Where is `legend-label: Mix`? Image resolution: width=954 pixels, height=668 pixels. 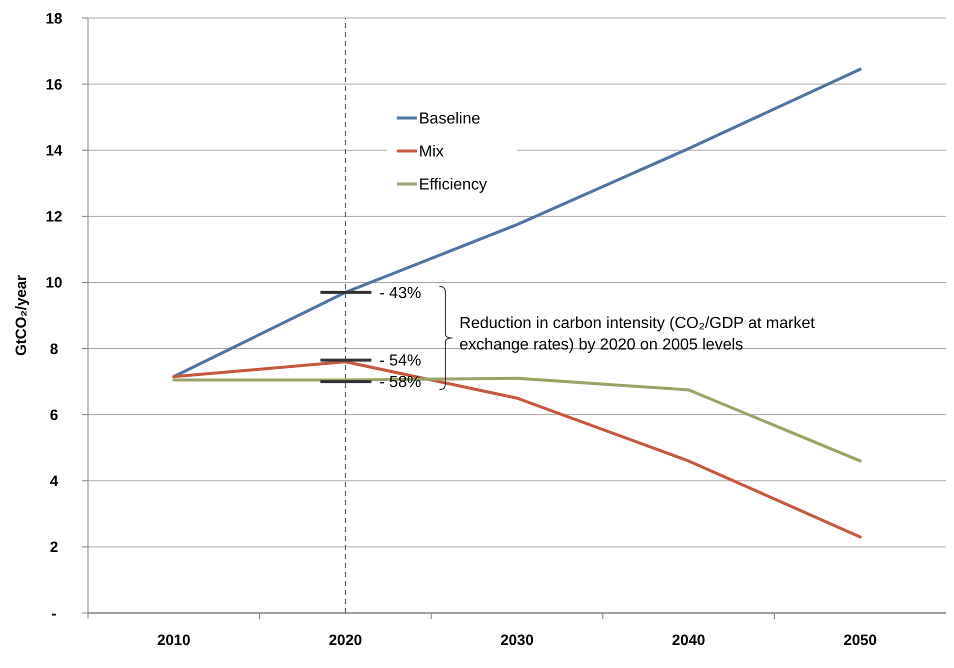 legend-label: Mix is located at coordinates (431, 152).